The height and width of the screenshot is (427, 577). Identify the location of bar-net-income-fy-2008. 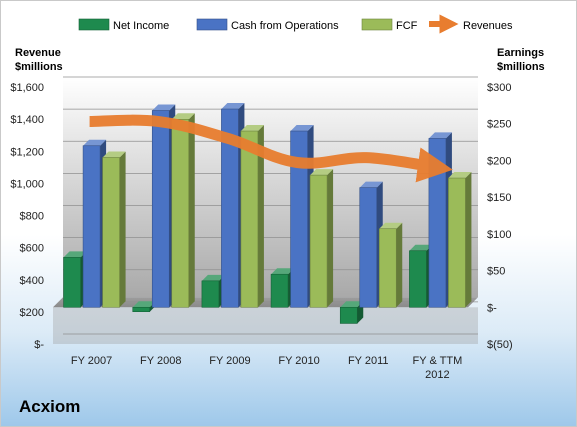
(144, 306).